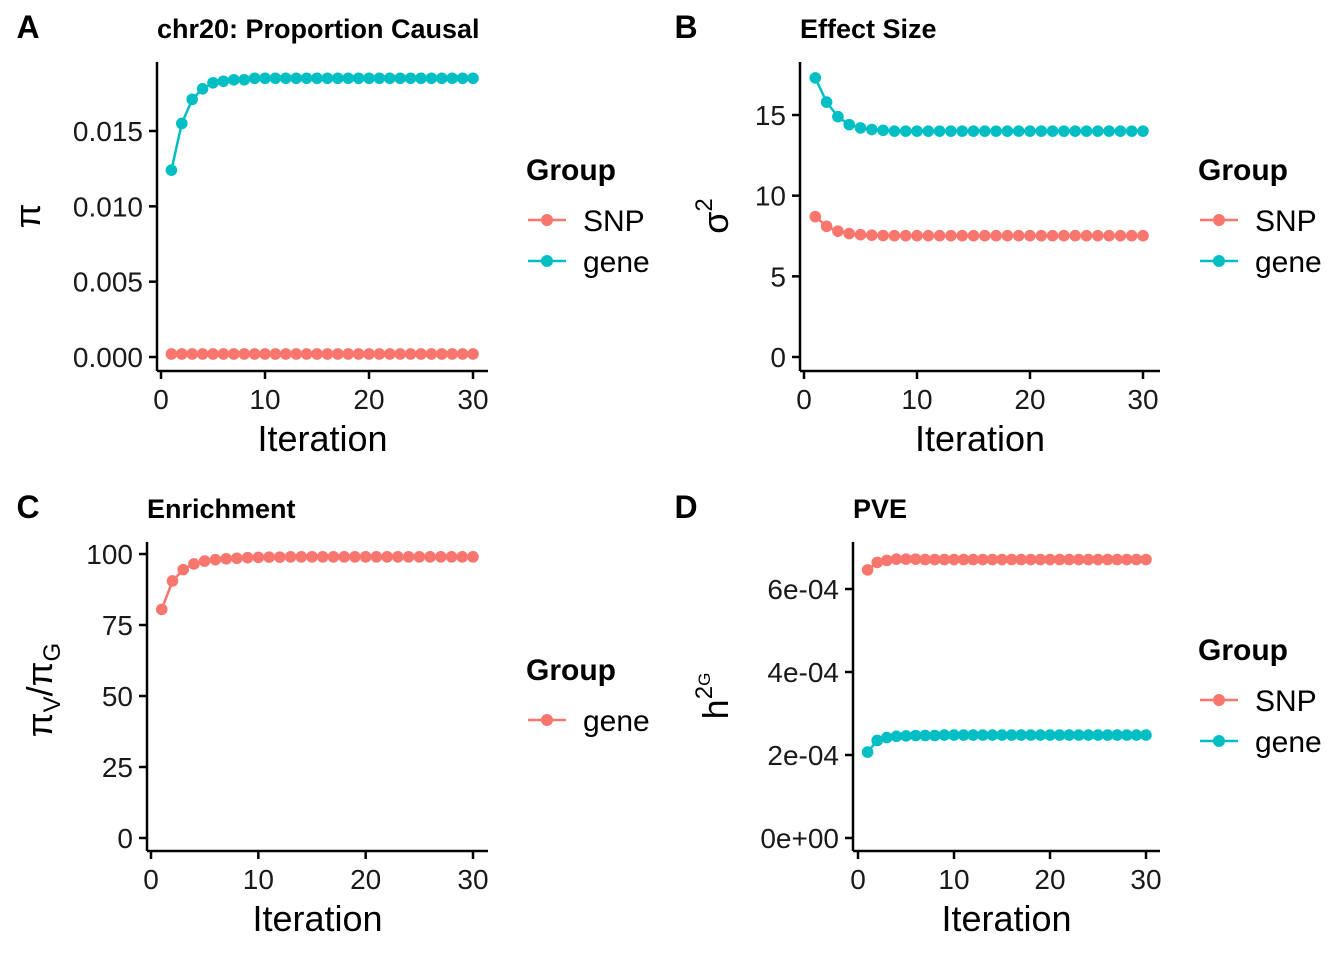  What do you see at coordinates (685, 27) in the screenshot?
I see `panel-tag: B` at bounding box center [685, 27].